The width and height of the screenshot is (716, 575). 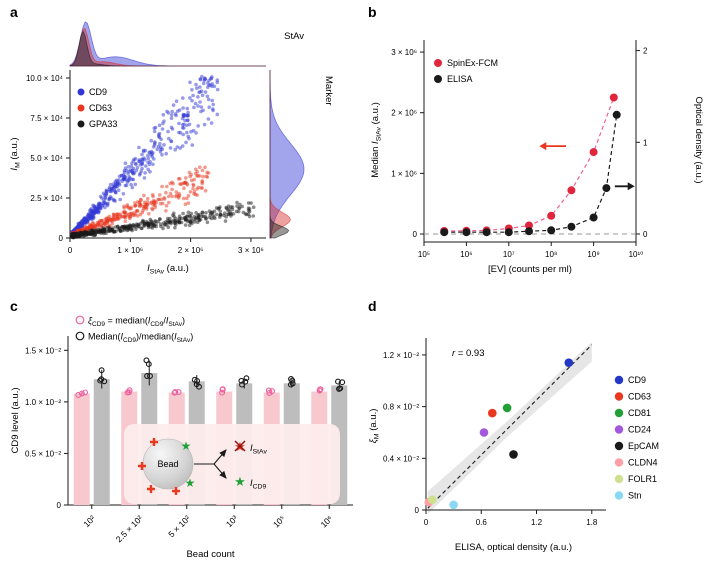 What do you see at coordinates (167, 464) in the screenshot?
I see `svg-text: Bead` at bounding box center [167, 464].